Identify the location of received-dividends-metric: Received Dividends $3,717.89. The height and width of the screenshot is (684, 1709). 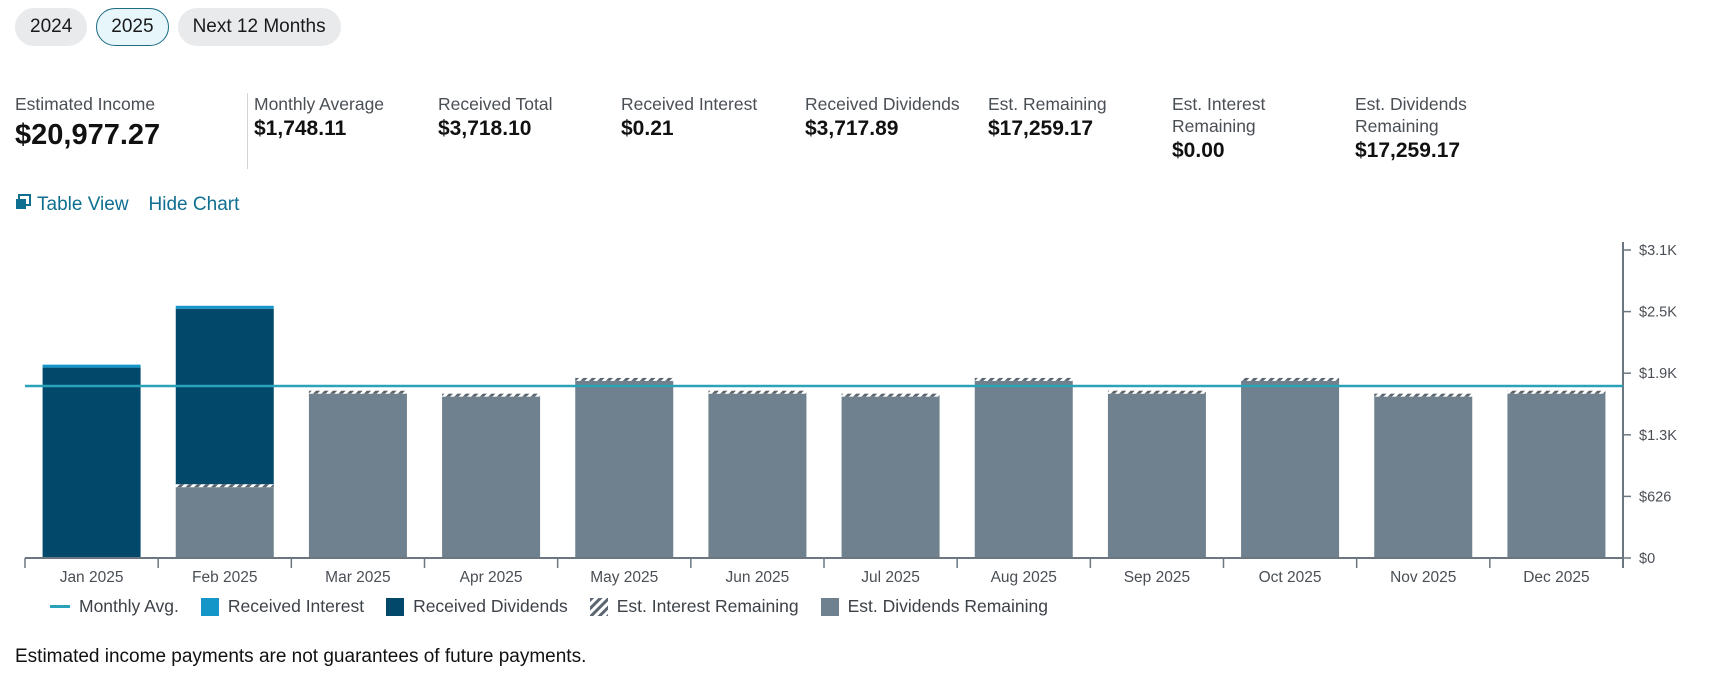
(882, 117).